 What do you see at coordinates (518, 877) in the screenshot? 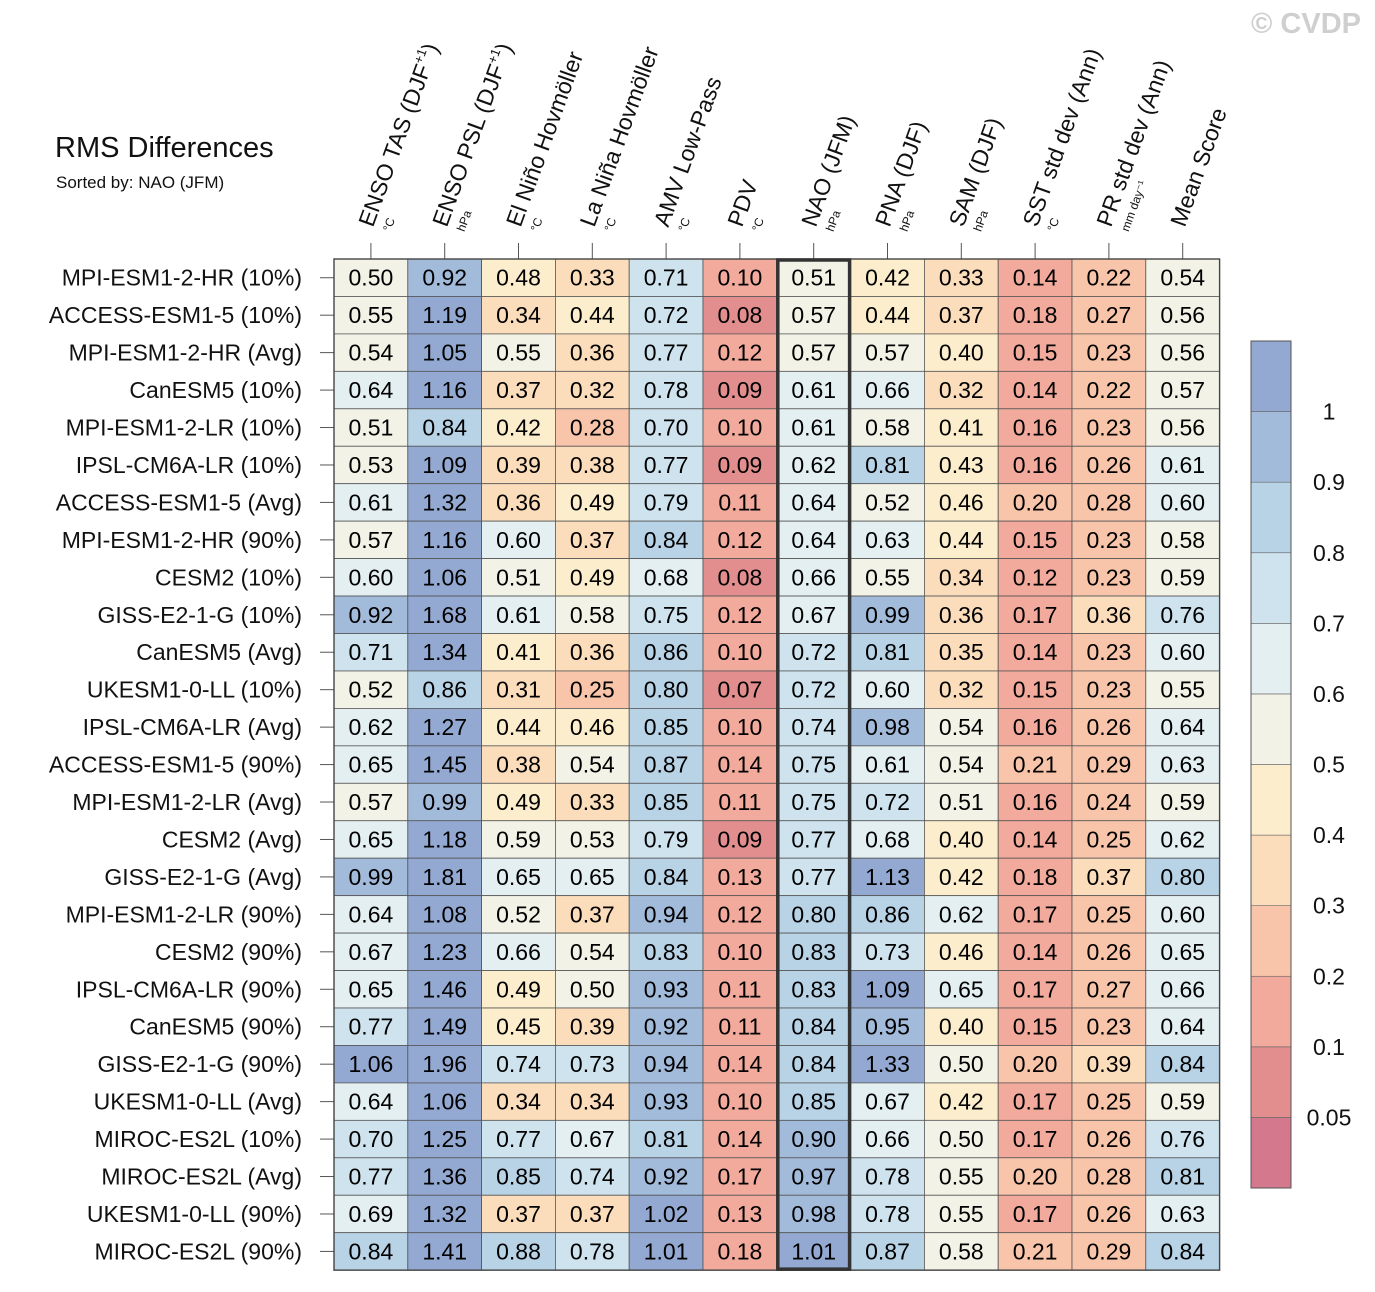
I see `cell-value-label: 0.65` at bounding box center [518, 877].